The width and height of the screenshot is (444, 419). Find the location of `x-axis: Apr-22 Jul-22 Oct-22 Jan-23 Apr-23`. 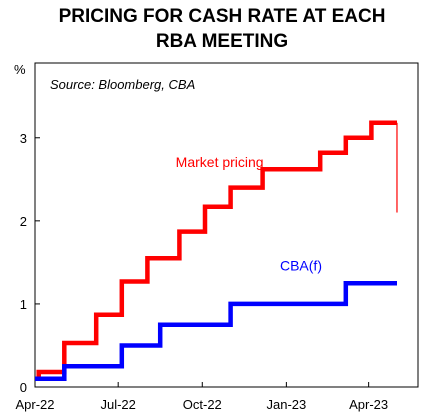

x-axis: Apr-22 Jul-22 Oct-22 Jan-23 Apr-23 is located at coordinates (201, 397).